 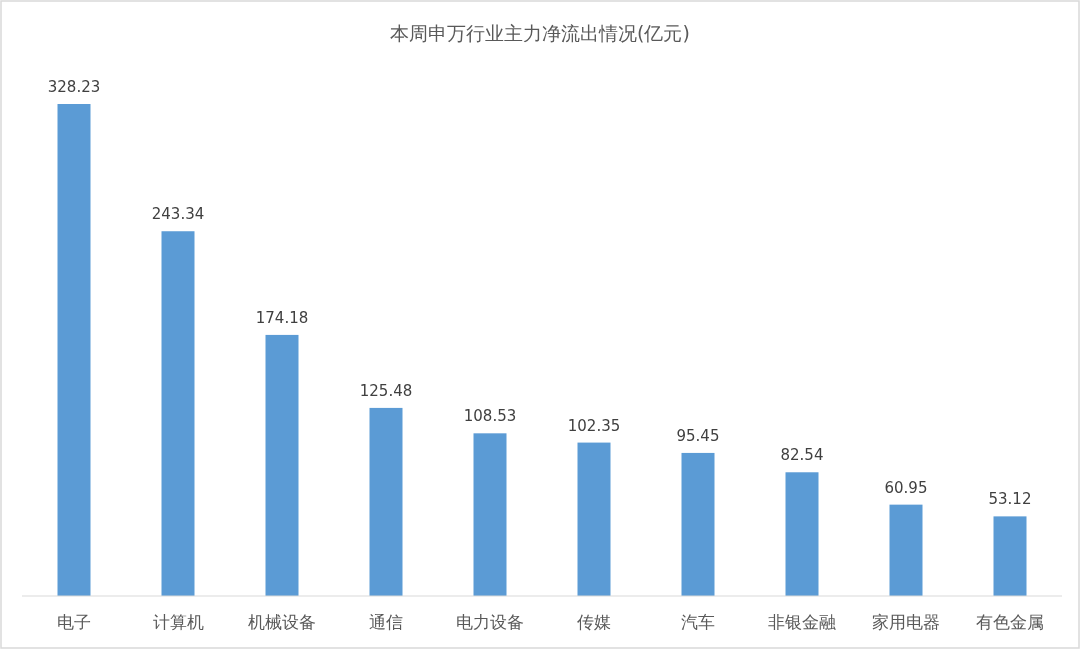 What do you see at coordinates (386, 390) in the screenshot?
I see `data-label: 125.48` at bounding box center [386, 390].